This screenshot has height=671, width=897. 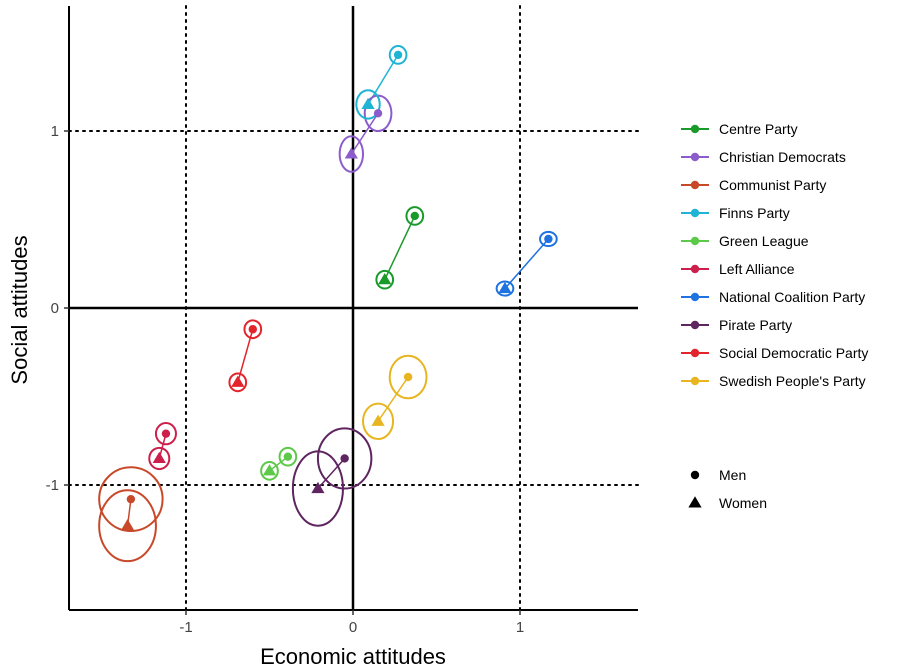 What do you see at coordinates (695, 185) in the screenshot?
I see `legend-marker-communist-party` at bounding box center [695, 185].